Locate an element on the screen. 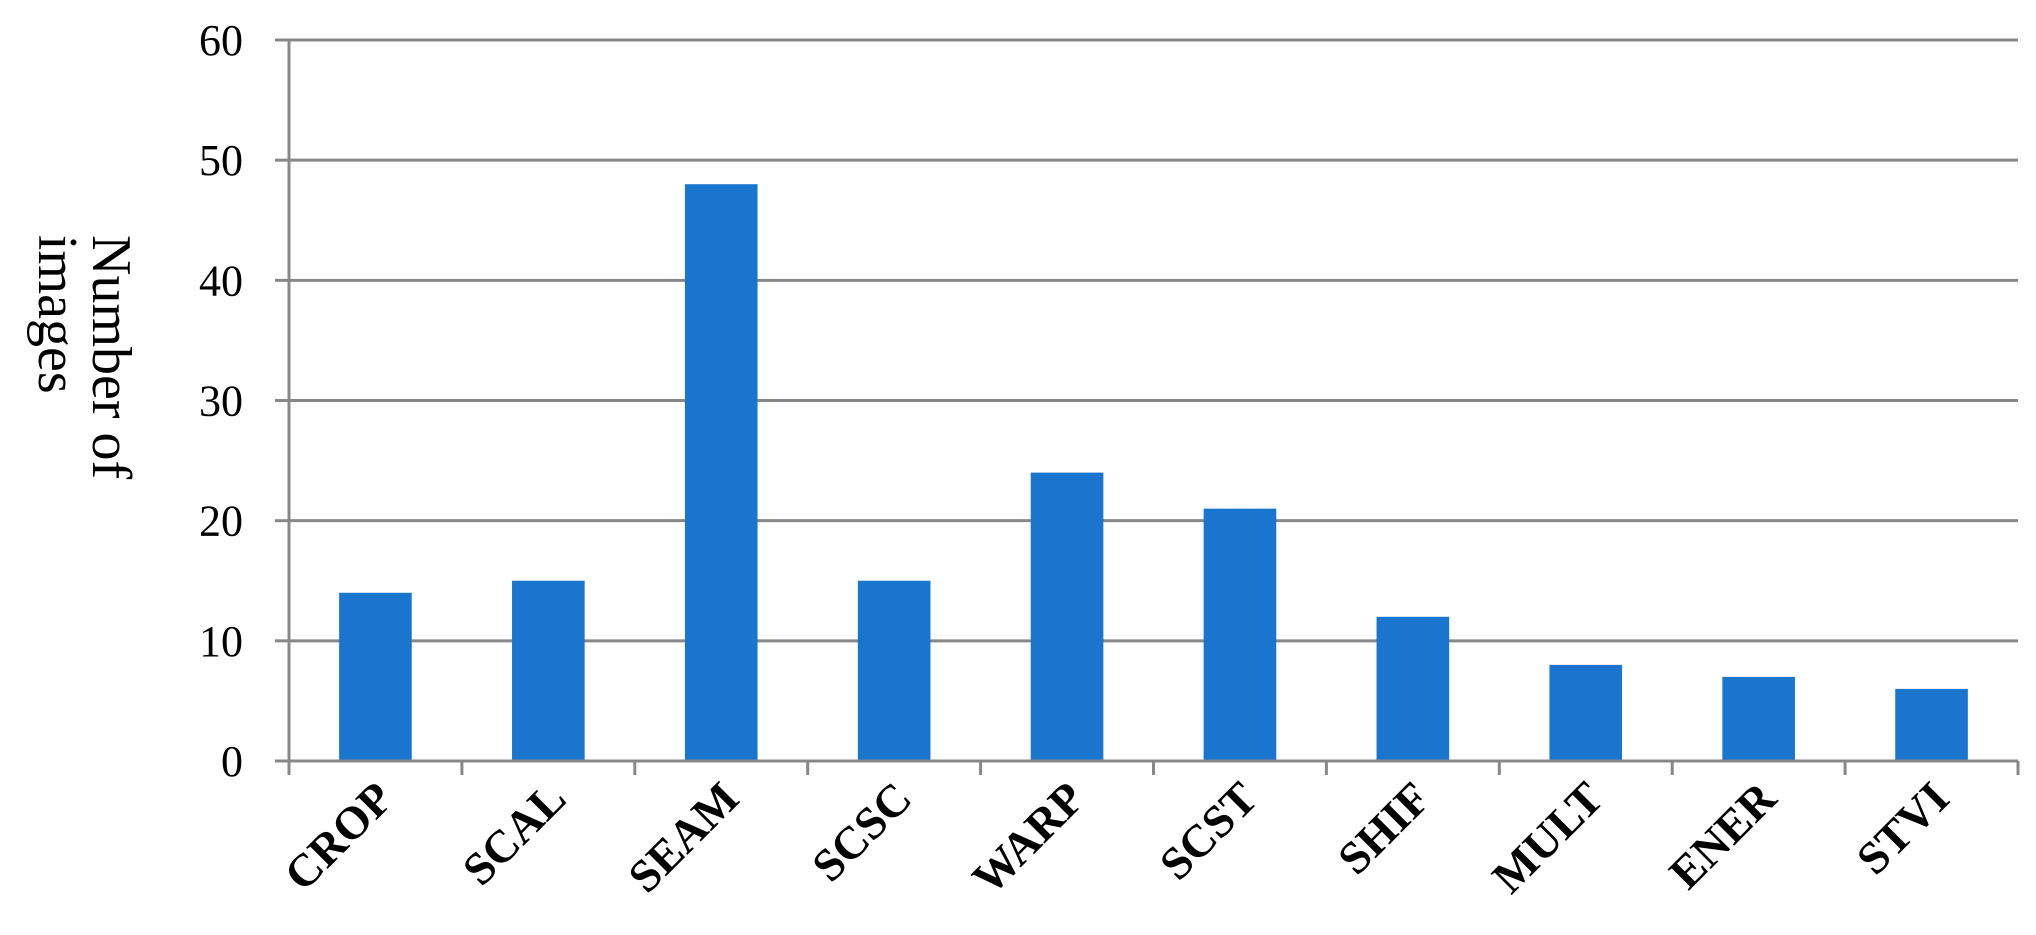 The image size is (2036, 935). x-tick-label: STVI is located at coordinates (1903, 828).